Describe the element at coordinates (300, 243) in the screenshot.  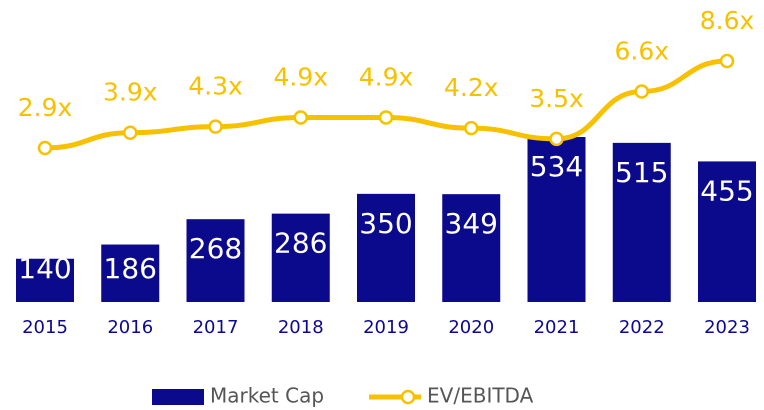
I see `bar-label: 286` at that location.